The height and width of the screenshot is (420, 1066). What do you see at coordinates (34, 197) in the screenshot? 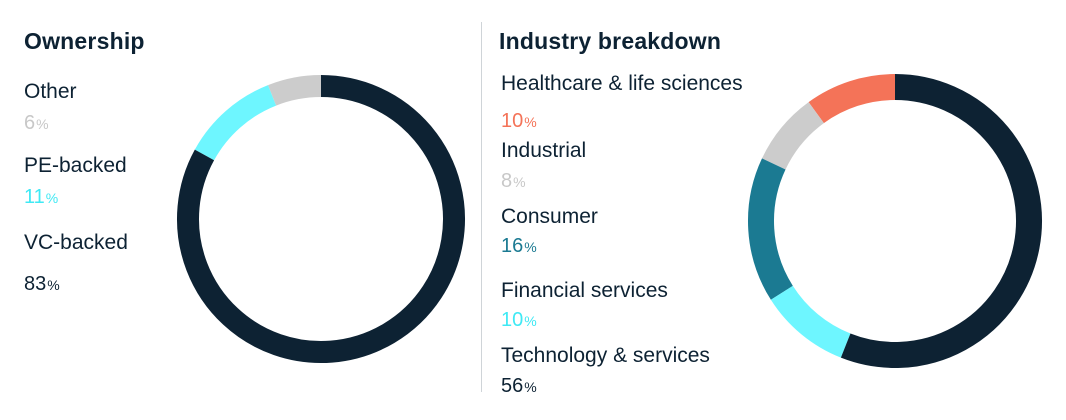
I see `legend-number: 11` at bounding box center [34, 197].